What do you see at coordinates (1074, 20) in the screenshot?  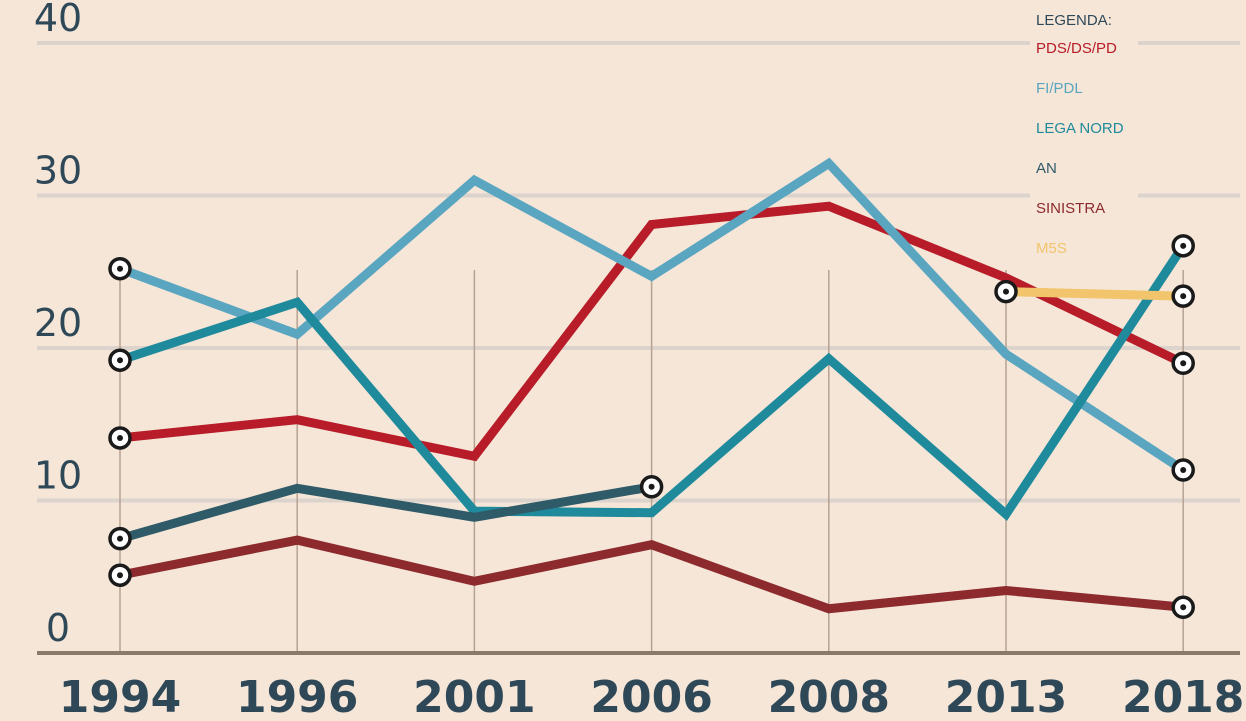 I see `legend-title: LEGENDA:` at bounding box center [1074, 20].